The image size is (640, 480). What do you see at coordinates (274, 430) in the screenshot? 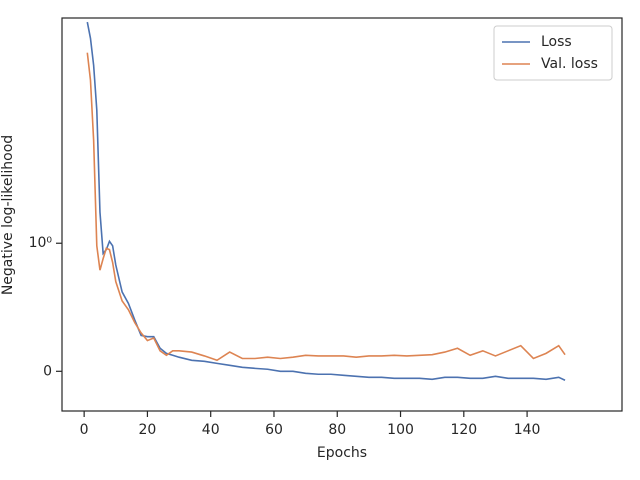
I see `x-tick-label: 60` at bounding box center [274, 430].